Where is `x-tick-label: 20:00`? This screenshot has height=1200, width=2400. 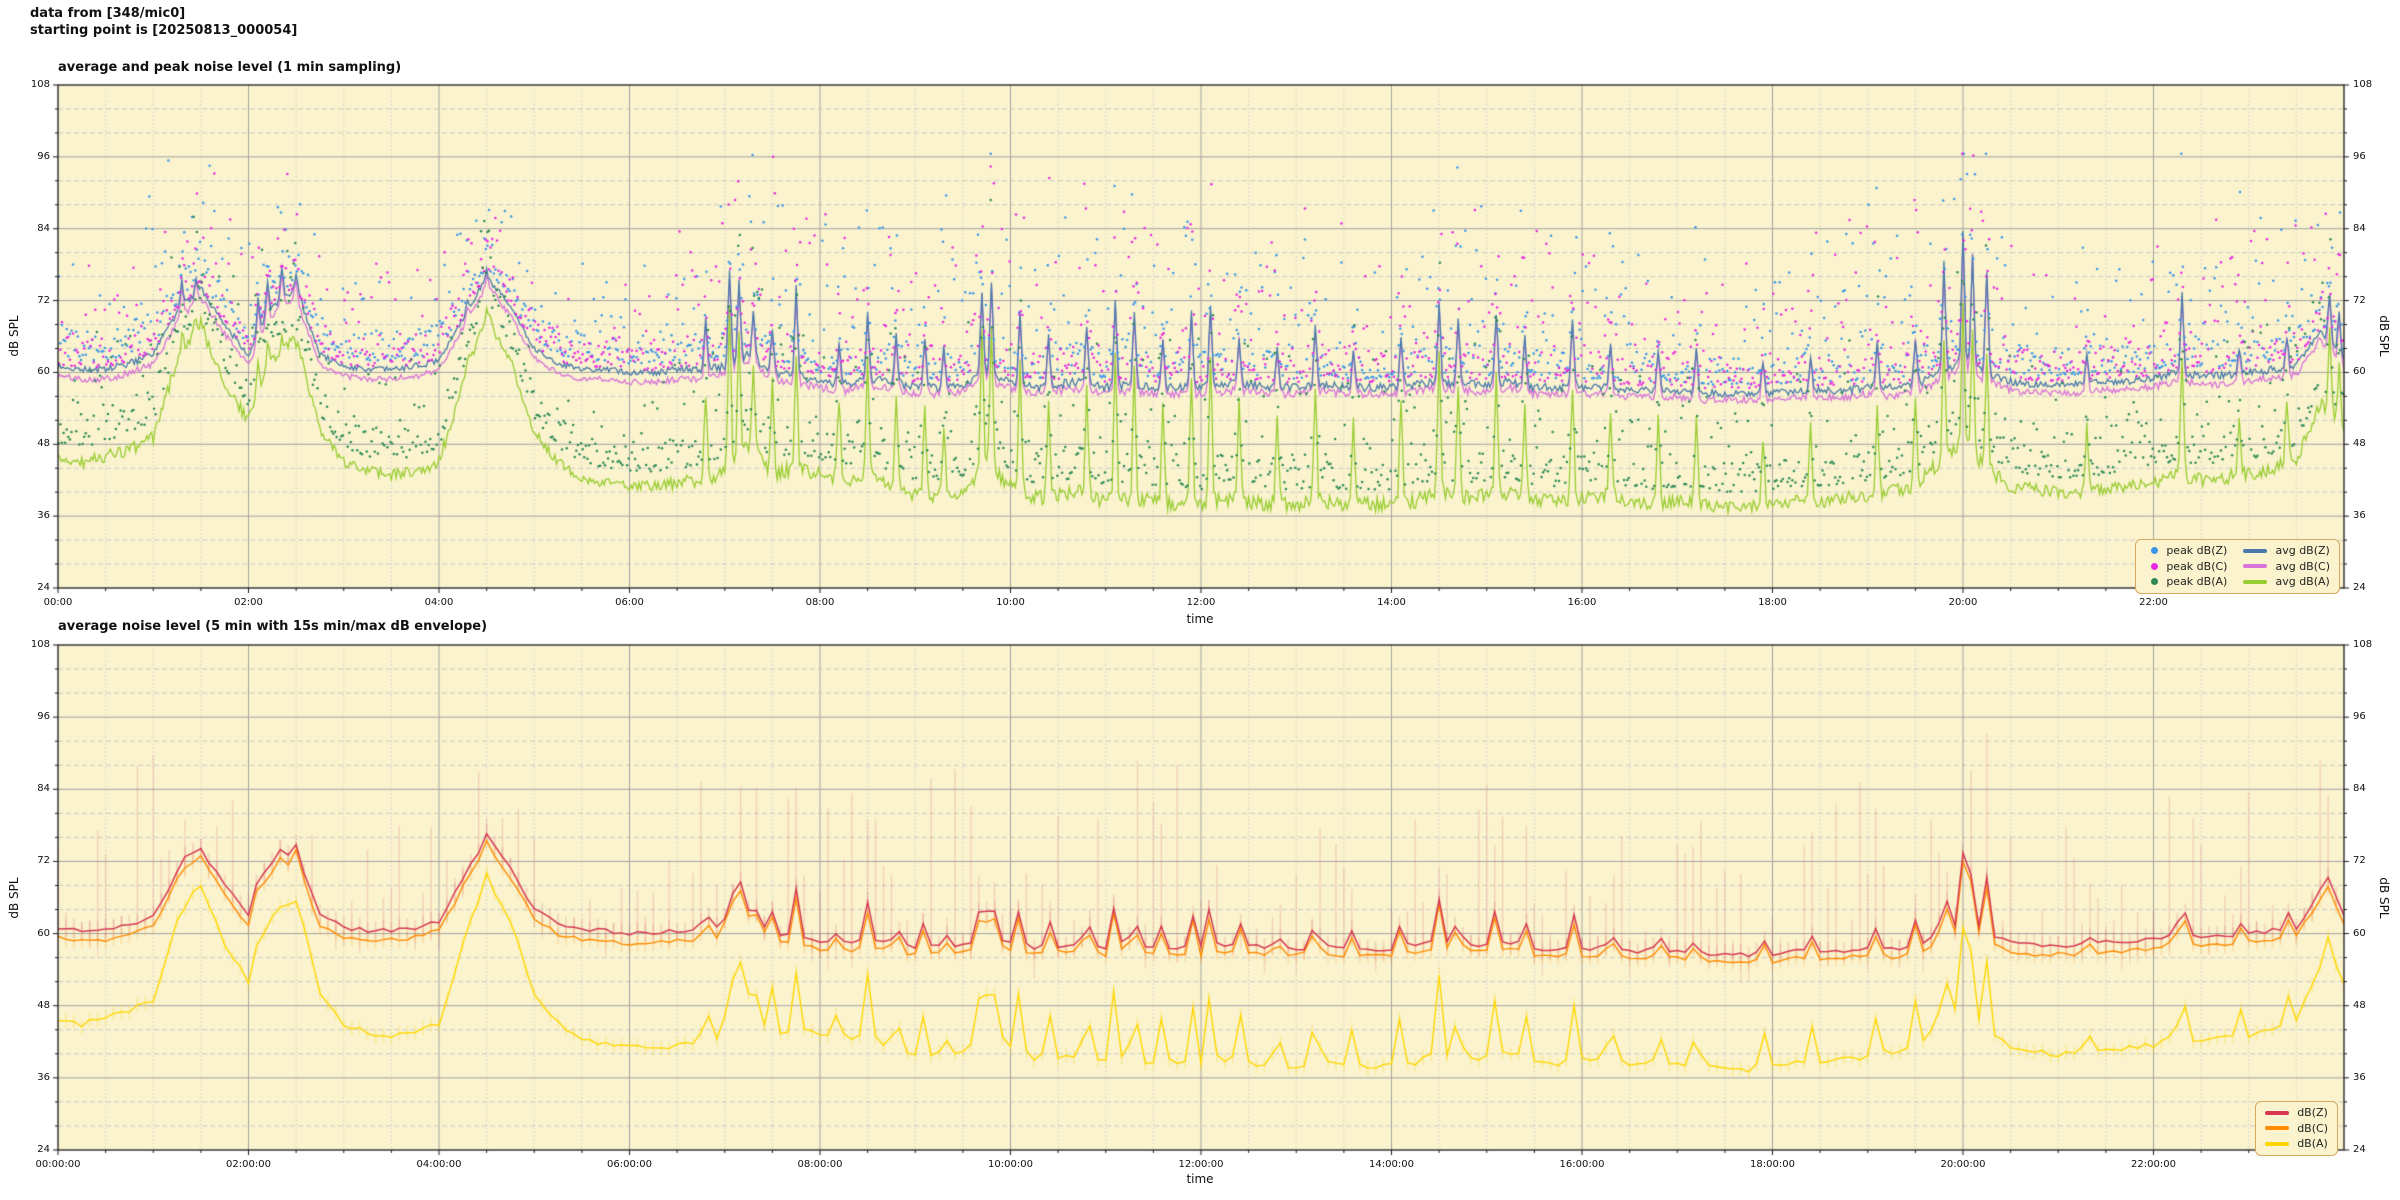
x-tick-label: 20:00 is located at coordinates (1963, 602).